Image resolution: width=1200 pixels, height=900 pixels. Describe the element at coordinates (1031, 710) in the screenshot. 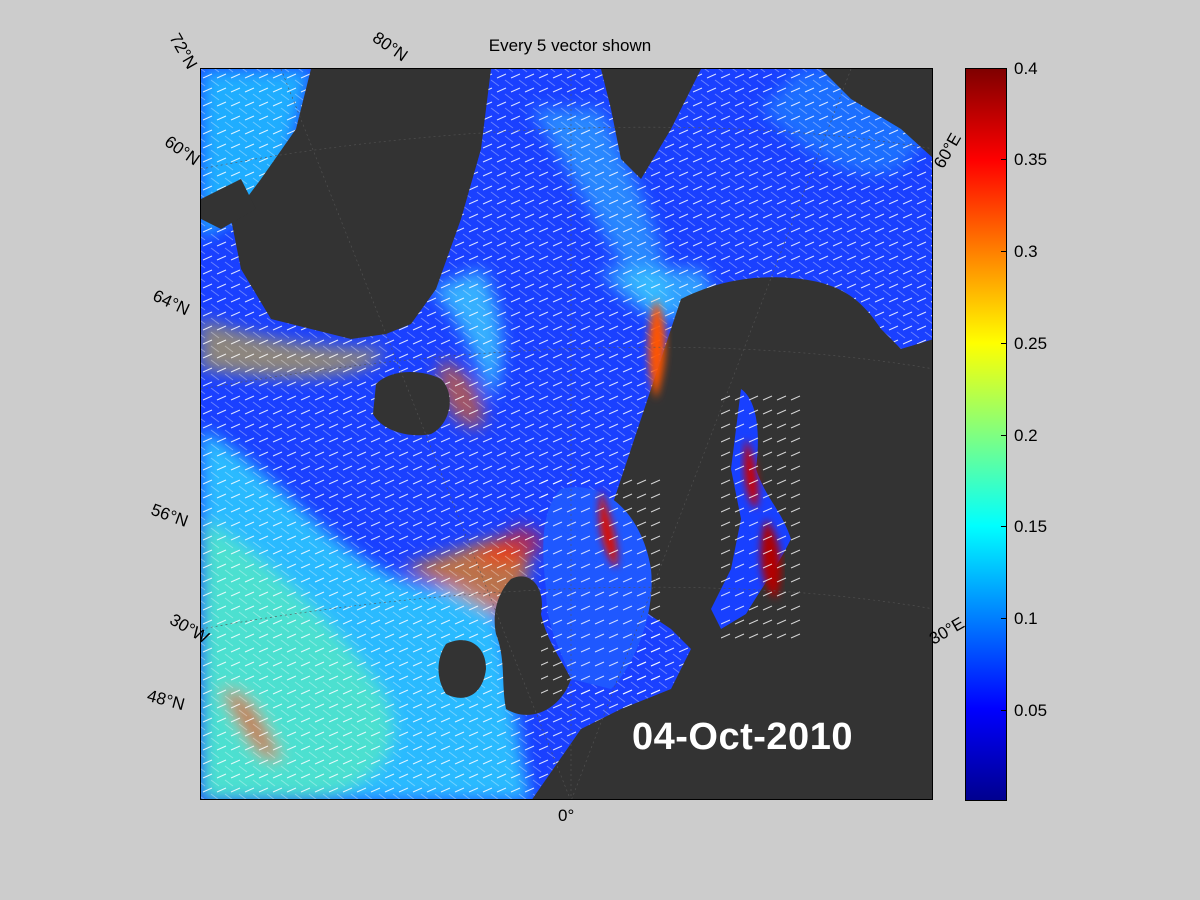

I see `colorbar-tick-0-05: 0.05` at that location.